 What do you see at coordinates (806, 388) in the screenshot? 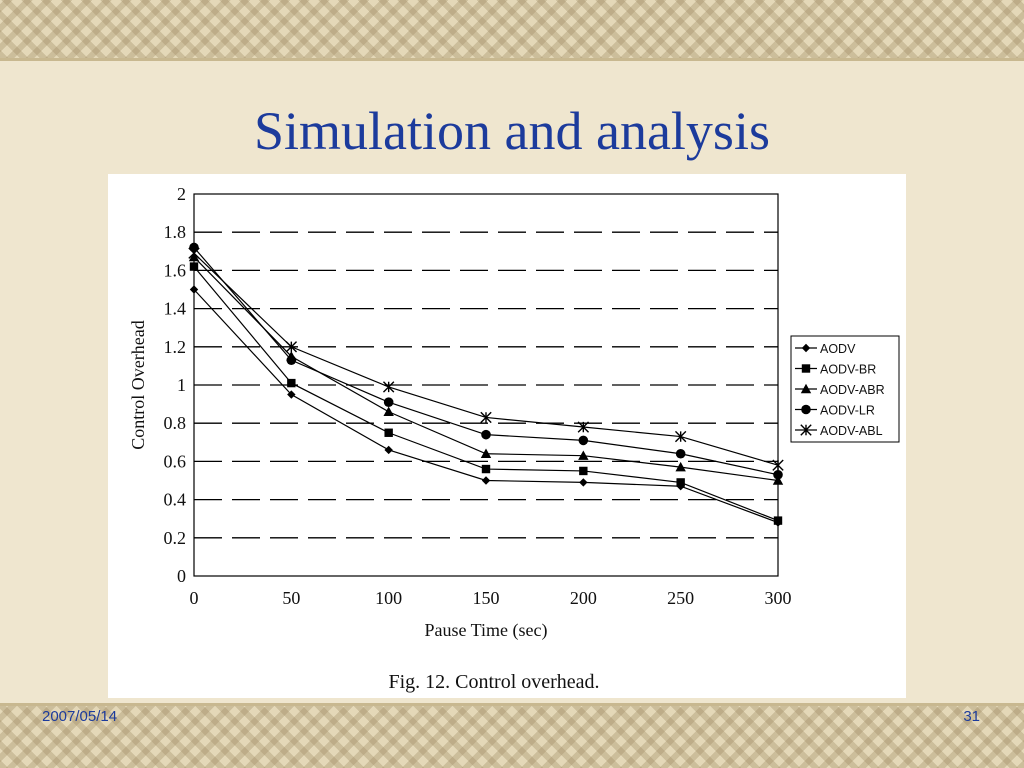
I see `legend-marker-aodv-abr` at bounding box center [806, 388].